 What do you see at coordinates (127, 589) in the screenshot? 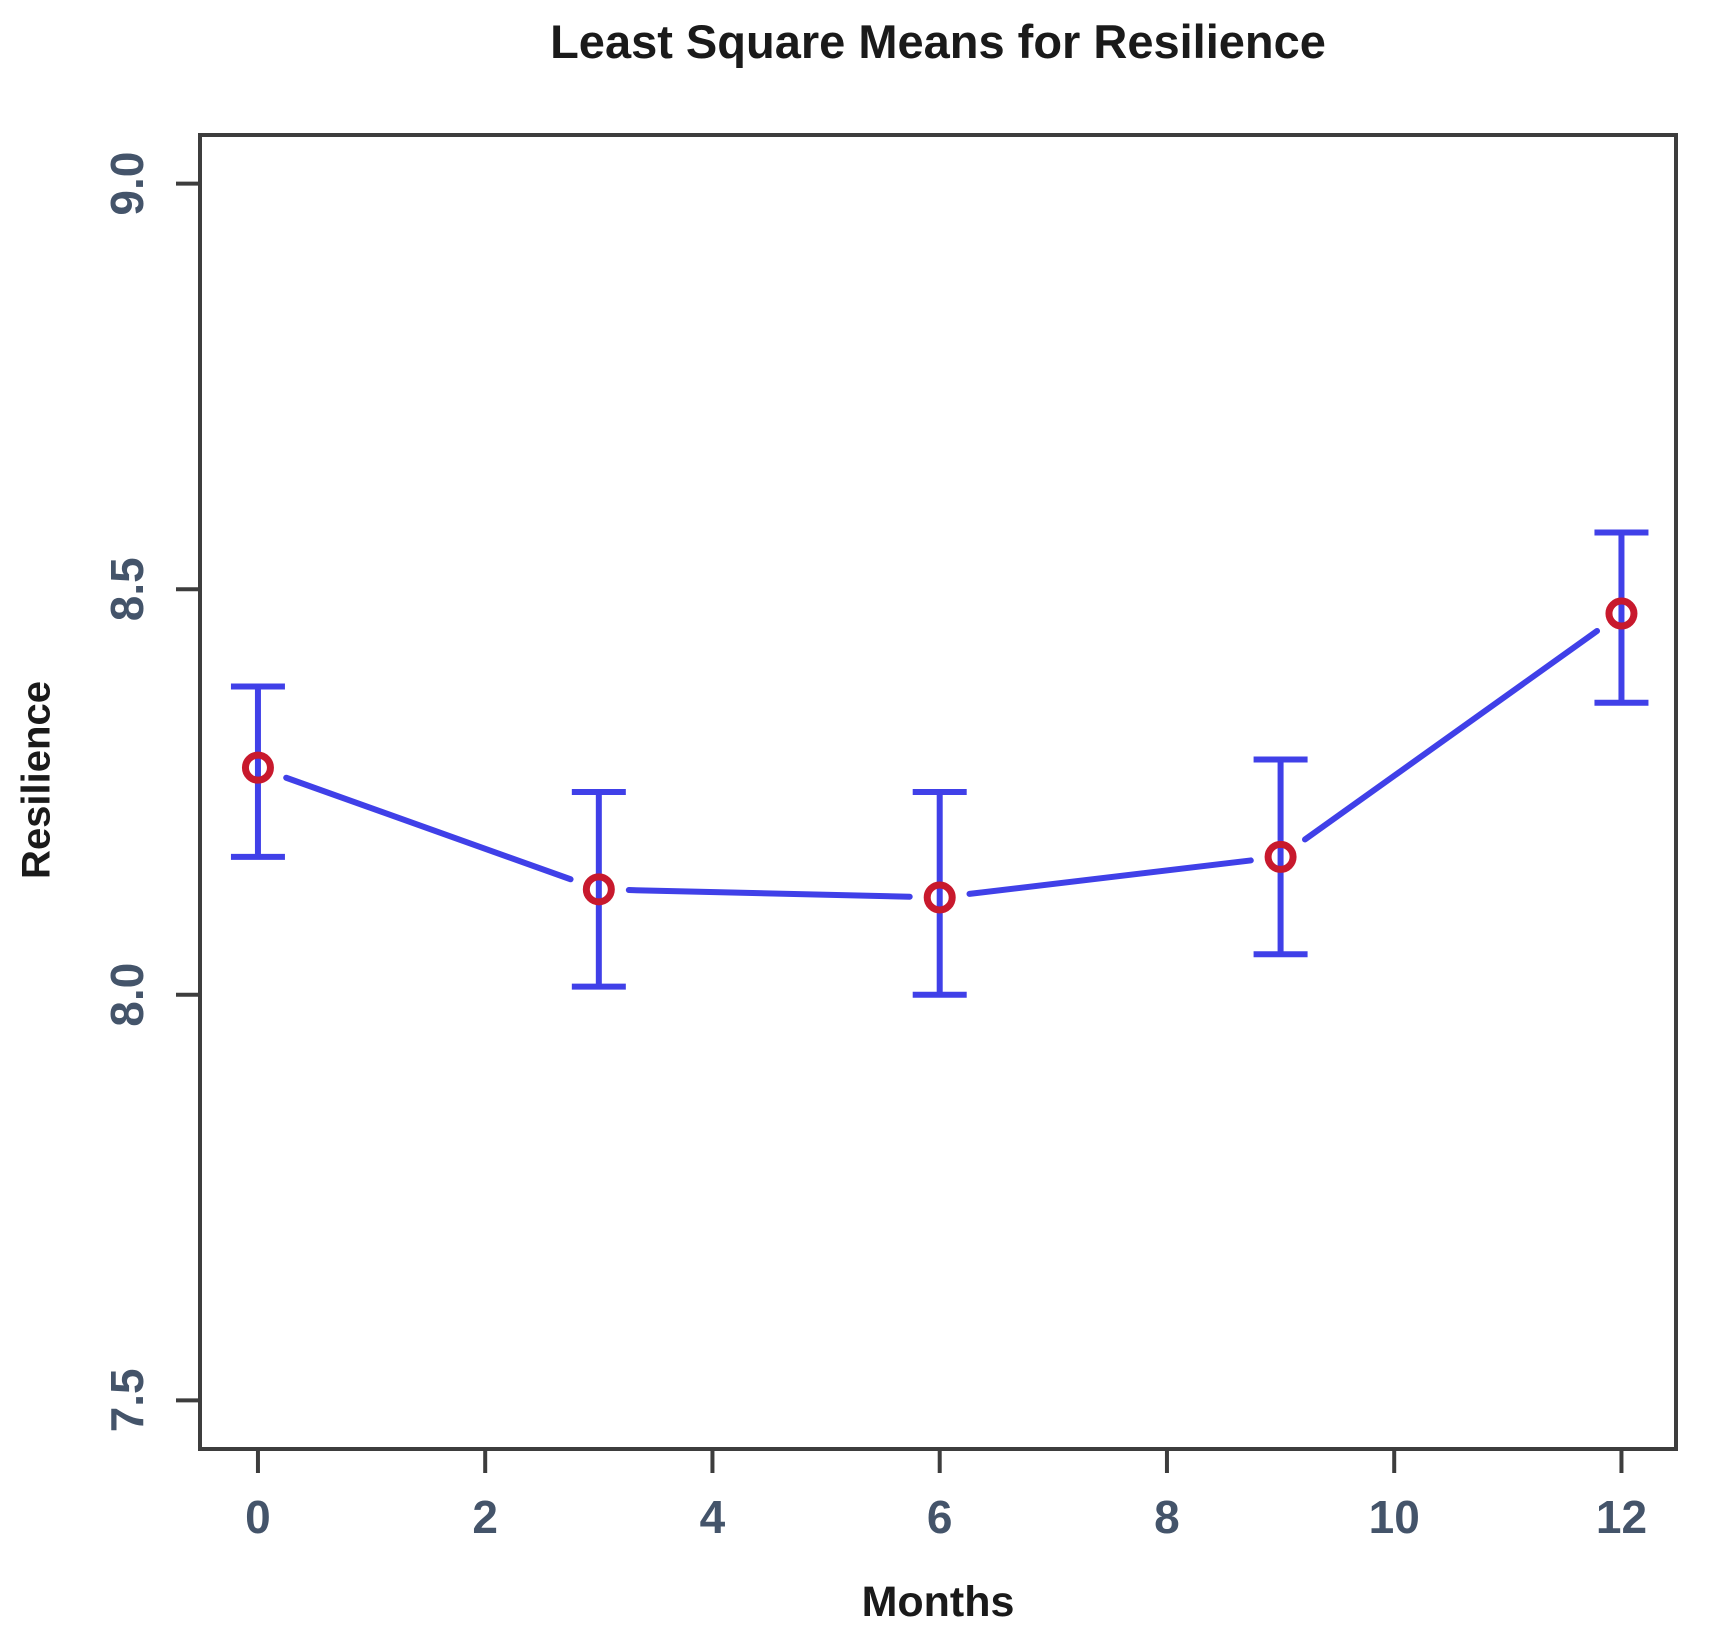
I see `y-tick-label: 8.5` at bounding box center [127, 589].